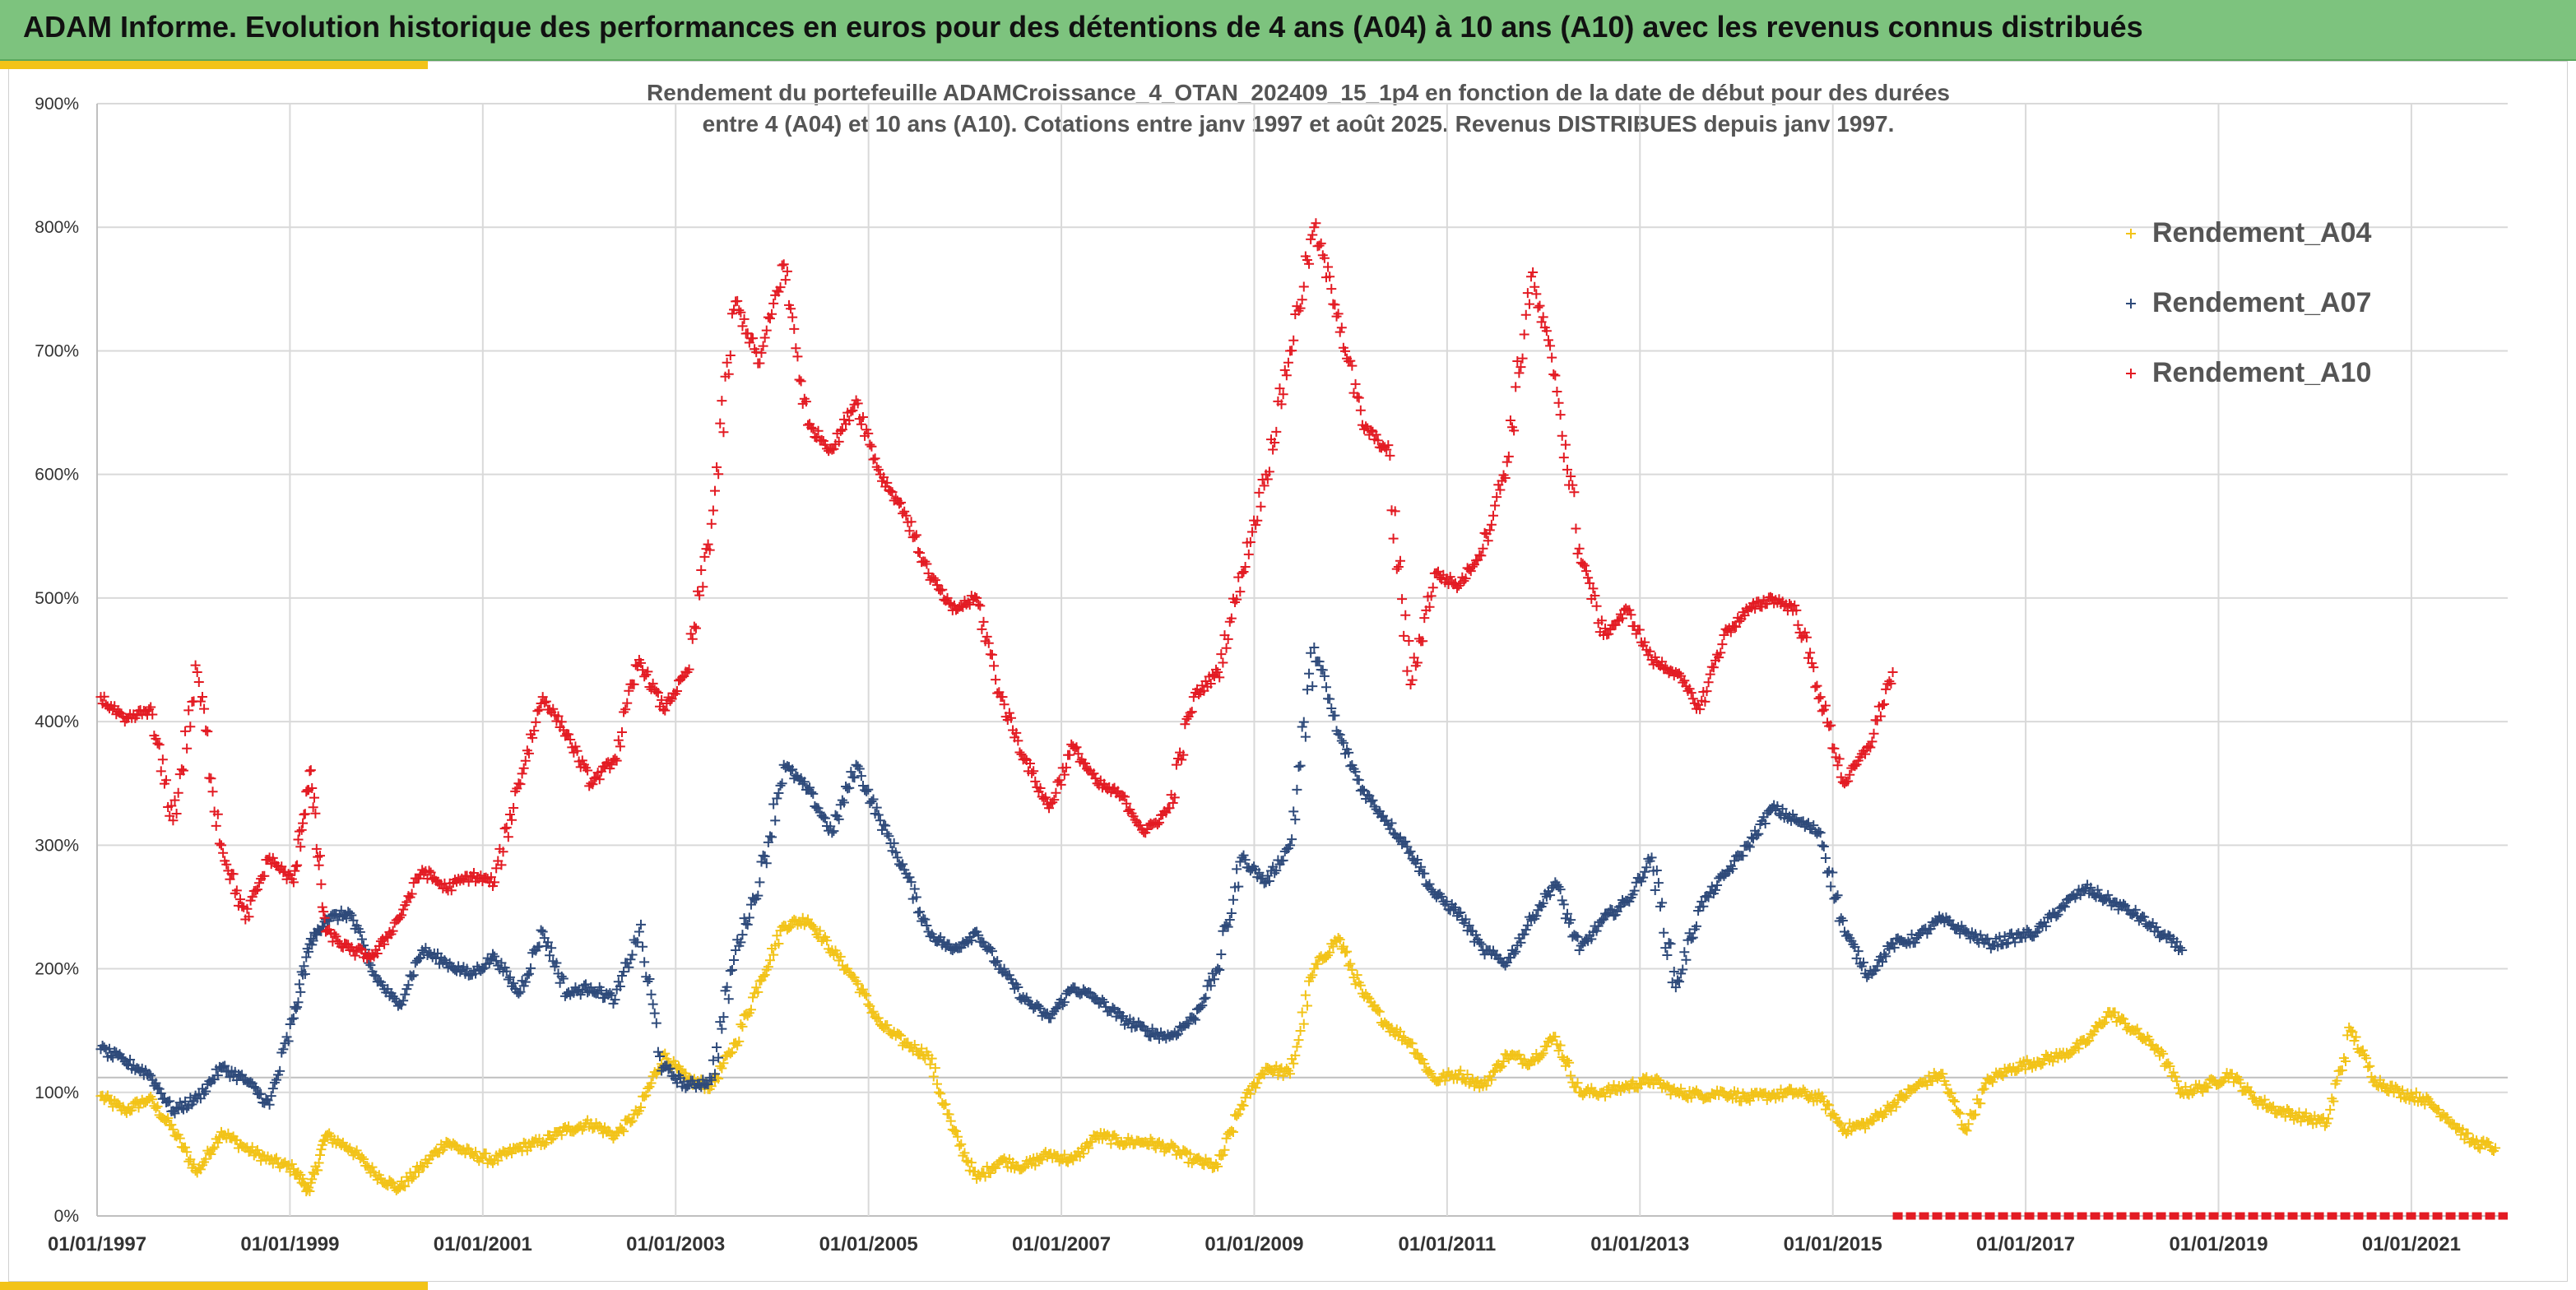 This screenshot has width=2576, height=1290. What do you see at coordinates (676, 1244) in the screenshot?
I see `x-tick-label: 01/01/2003` at bounding box center [676, 1244].